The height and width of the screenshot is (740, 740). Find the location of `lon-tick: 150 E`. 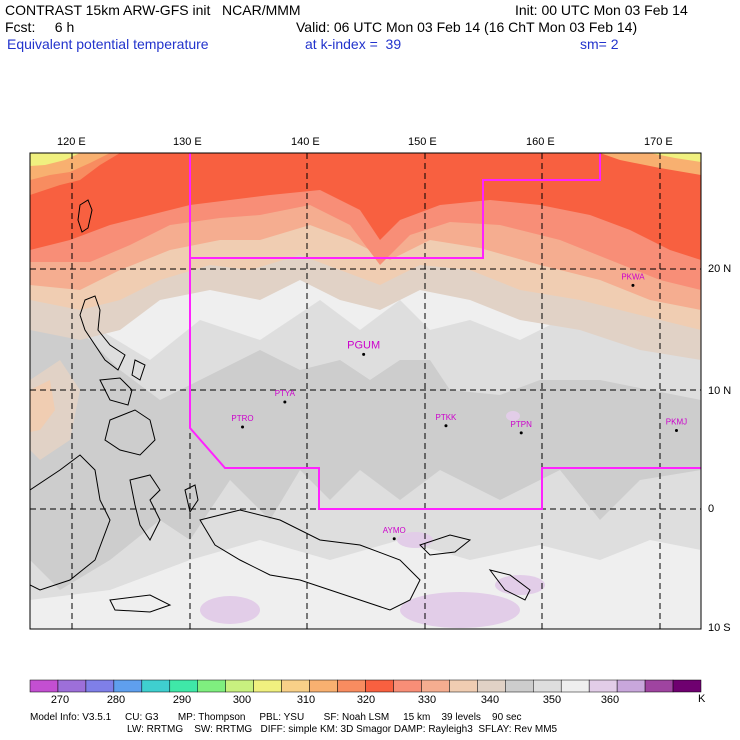

lon-tick: 150 E is located at coordinates (422, 142).